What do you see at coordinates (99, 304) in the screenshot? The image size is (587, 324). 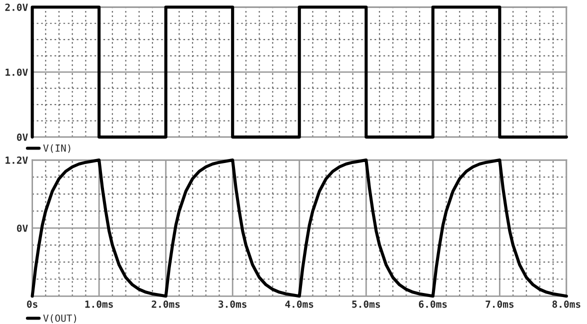 I see `x-tick-label: 1.0ms` at bounding box center [99, 304].